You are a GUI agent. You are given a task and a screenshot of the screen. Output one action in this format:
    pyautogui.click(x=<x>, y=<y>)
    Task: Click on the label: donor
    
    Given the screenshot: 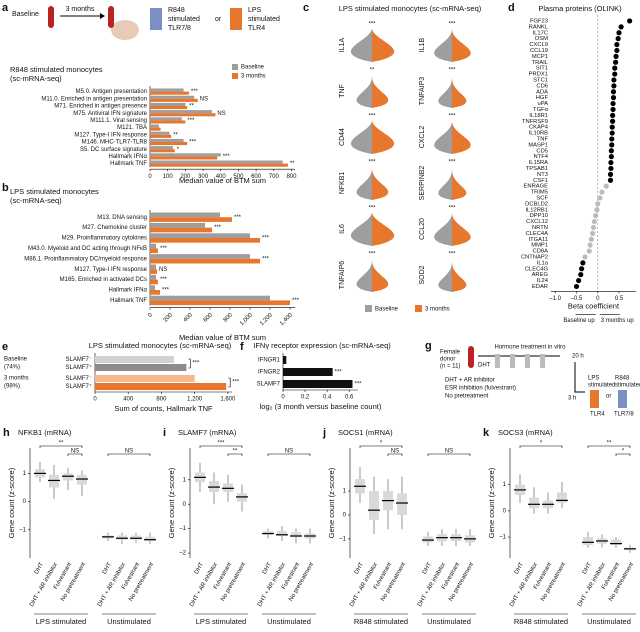 What is the action you would take?
    pyautogui.click(x=447, y=360)
    